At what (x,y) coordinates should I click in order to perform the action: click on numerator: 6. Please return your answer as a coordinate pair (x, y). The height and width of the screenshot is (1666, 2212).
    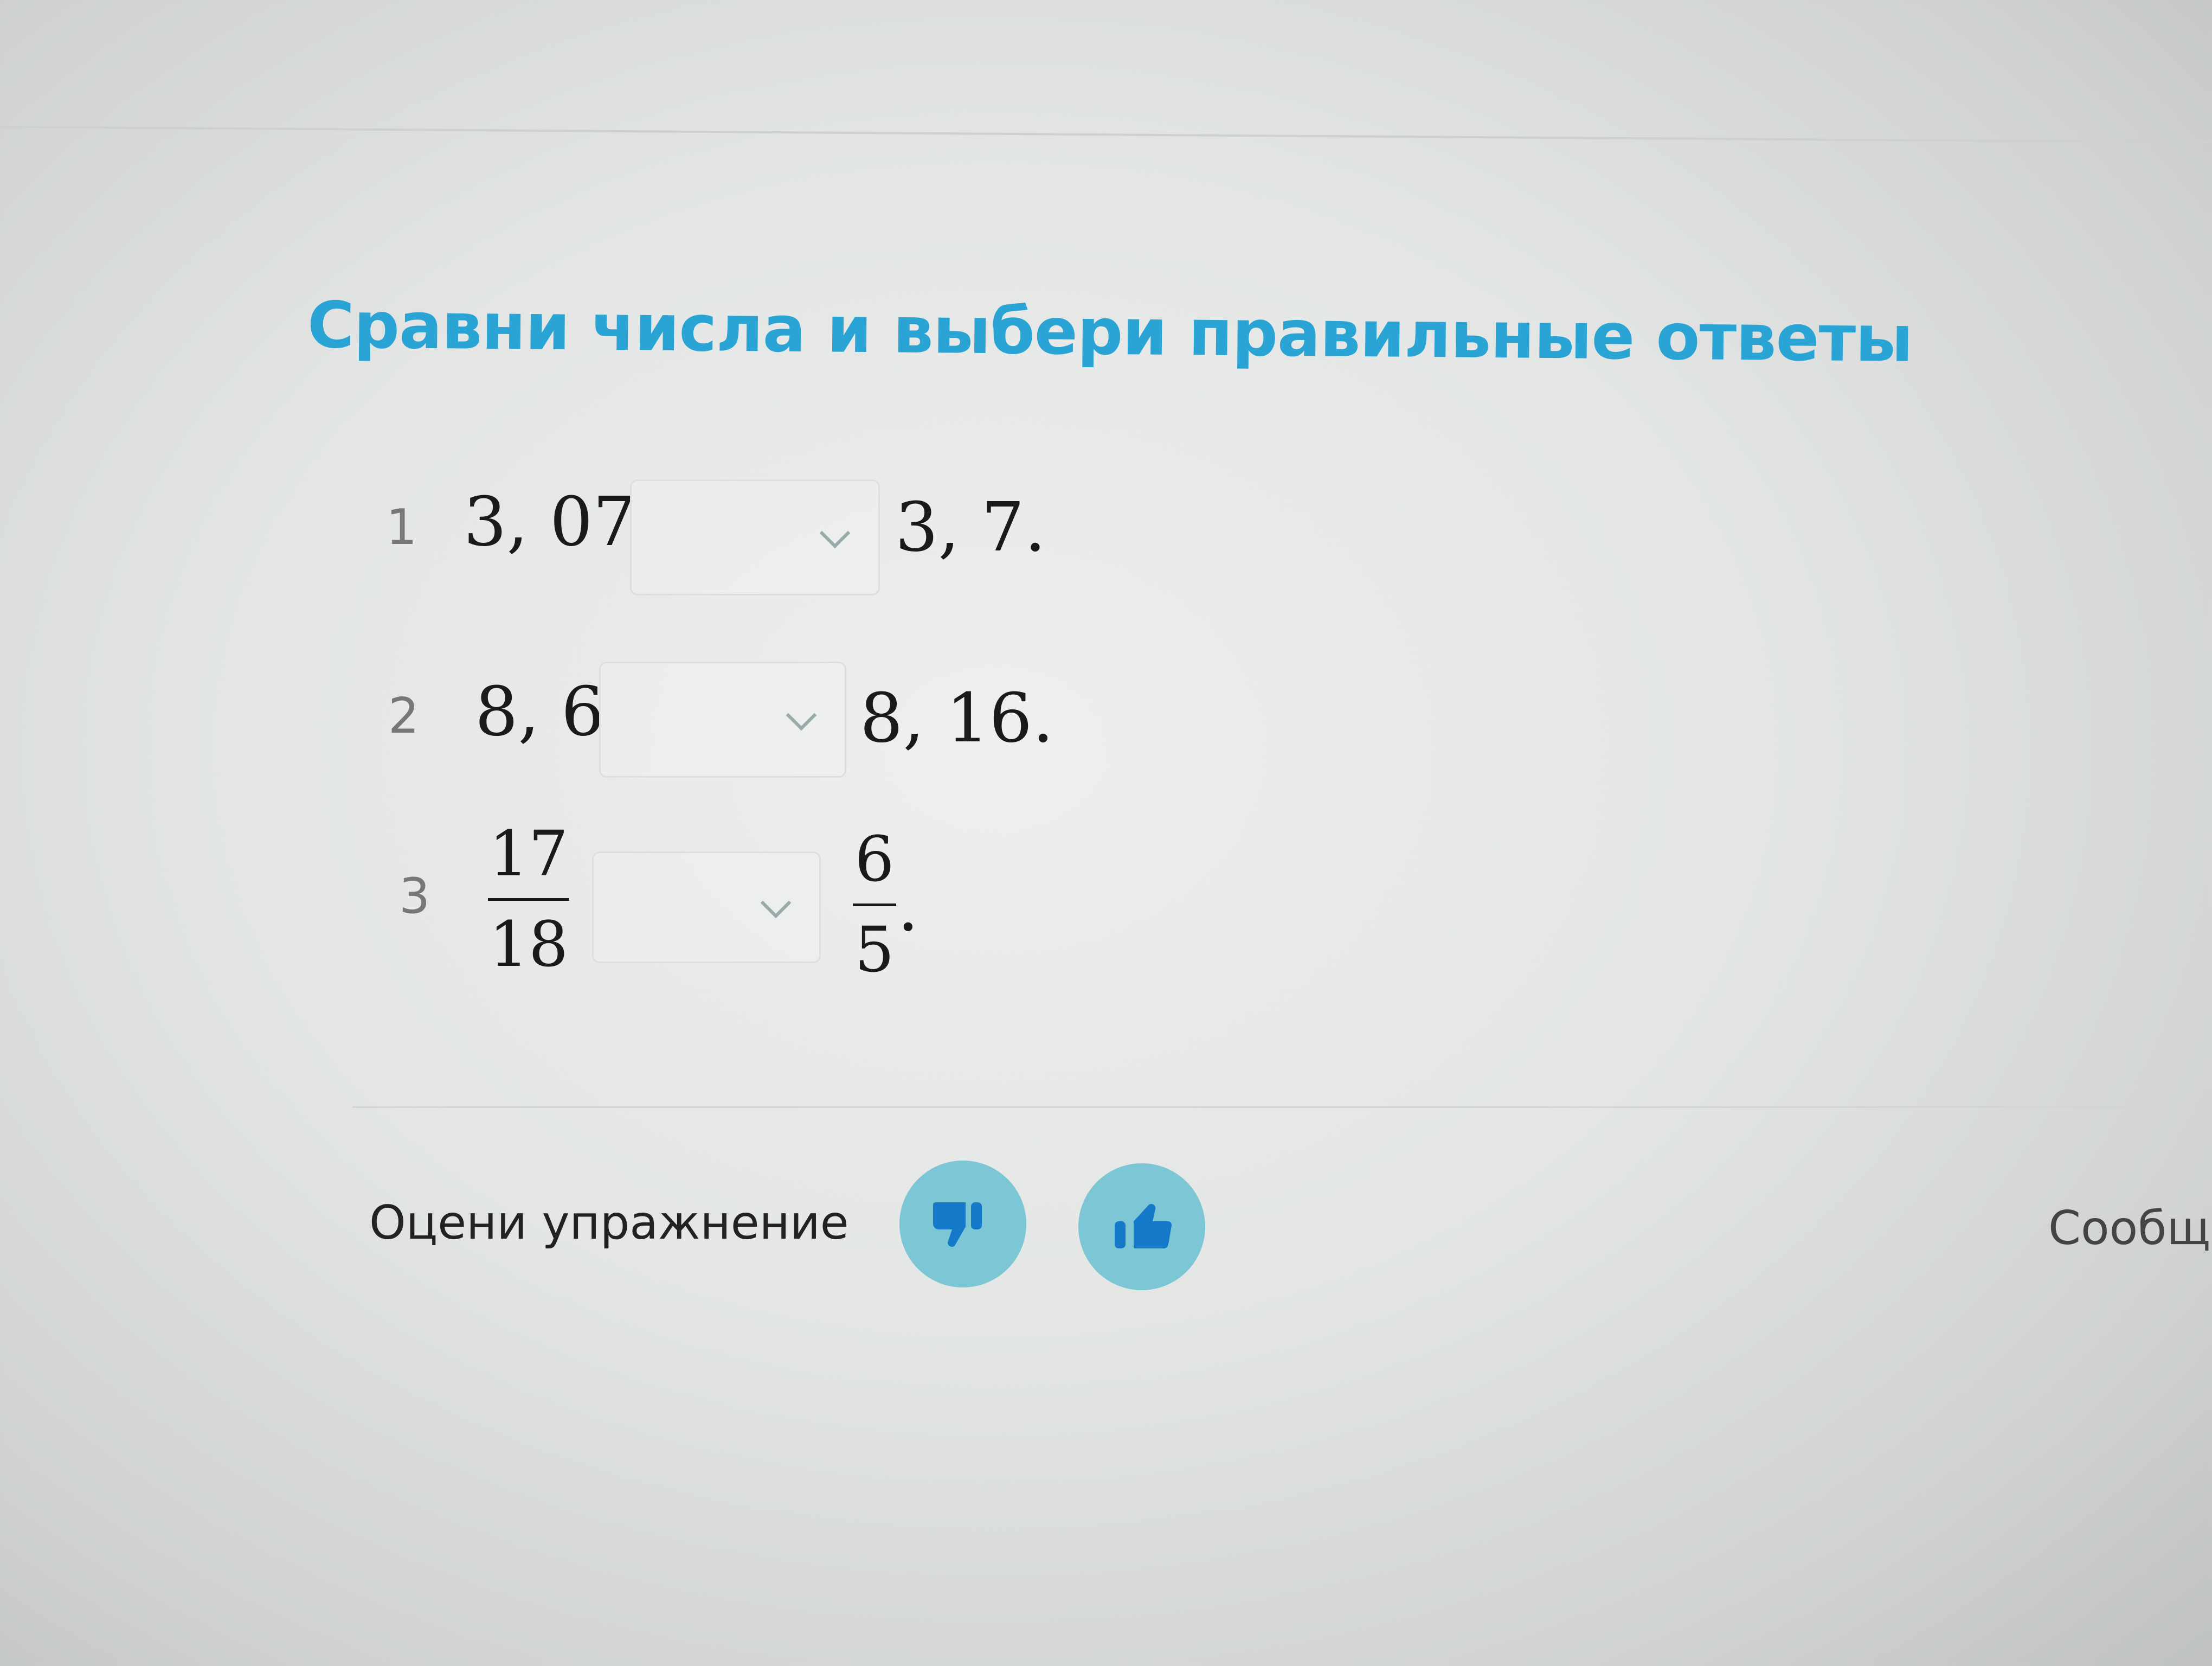
    Looking at the image, I should click on (874, 859).